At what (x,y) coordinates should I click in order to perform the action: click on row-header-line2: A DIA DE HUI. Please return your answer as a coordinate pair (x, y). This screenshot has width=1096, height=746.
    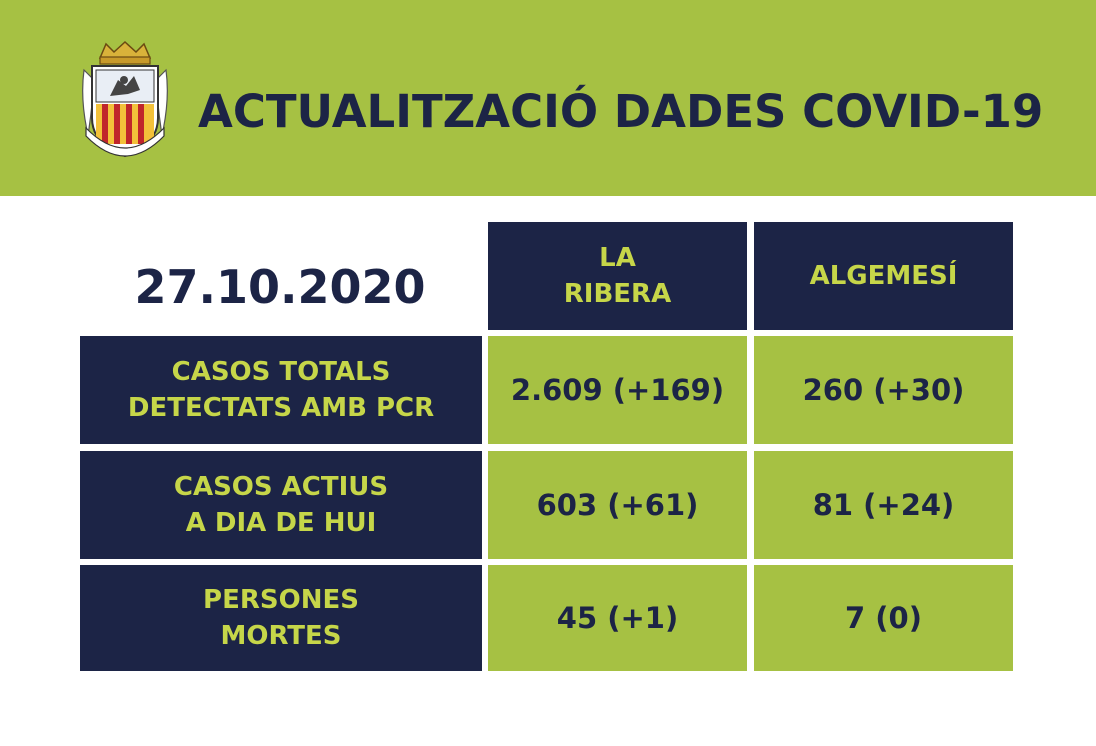
    Looking at the image, I should click on (281, 523).